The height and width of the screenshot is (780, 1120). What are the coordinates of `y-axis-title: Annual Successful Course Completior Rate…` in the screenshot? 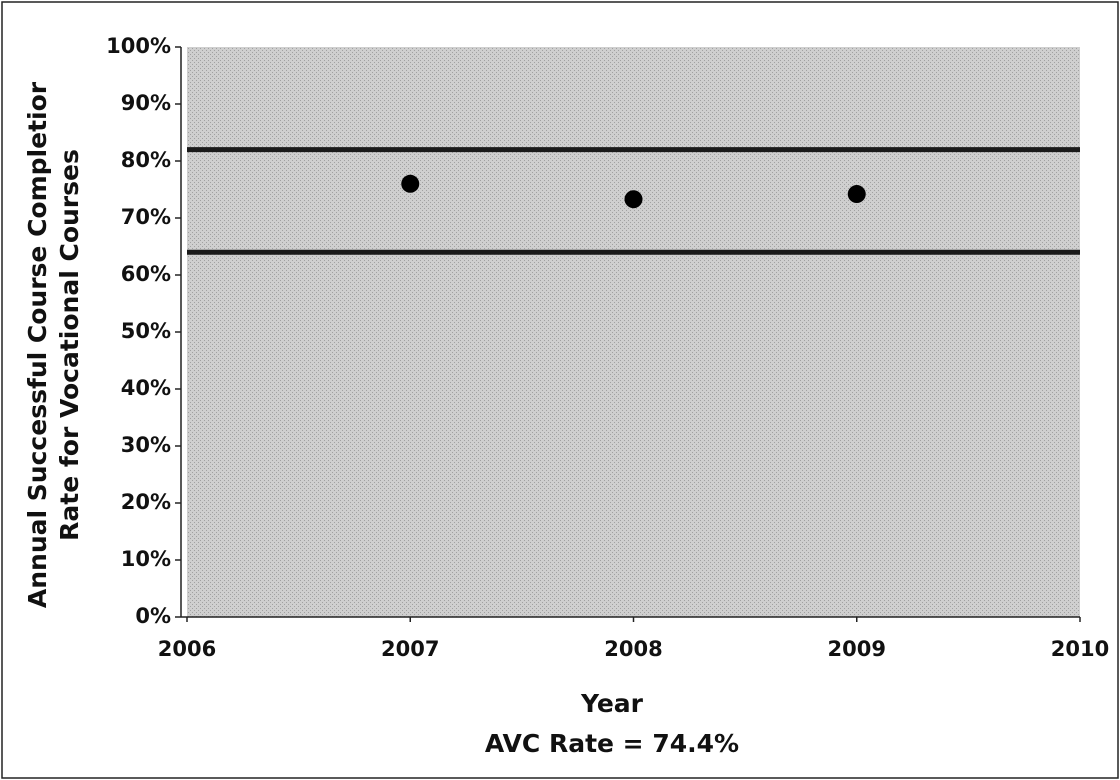 It's located at (53, 344).